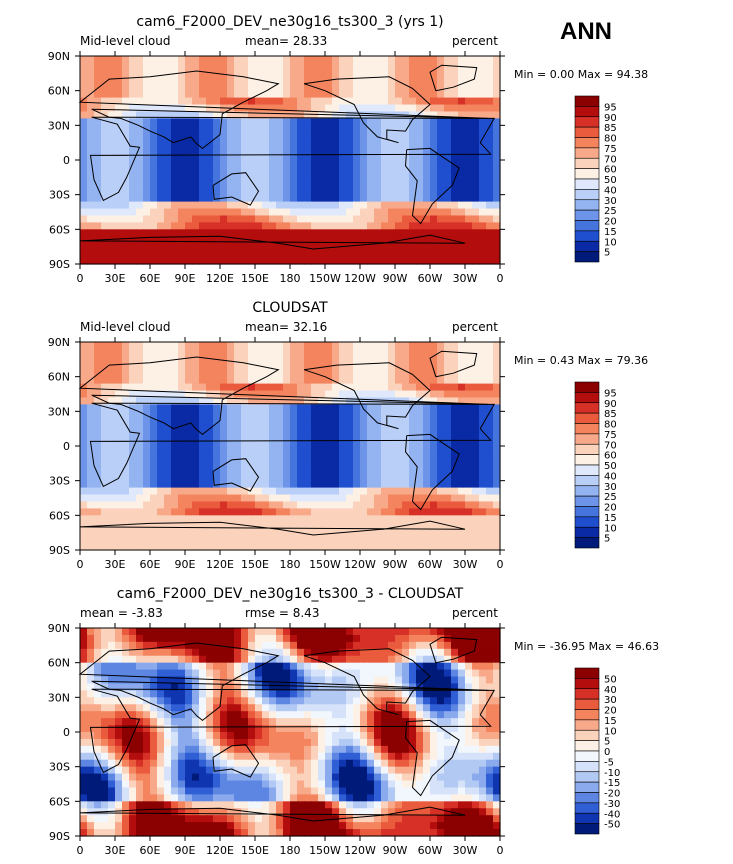 This screenshot has width=733, height=864. I want to click on coastline, so click(367, 396).